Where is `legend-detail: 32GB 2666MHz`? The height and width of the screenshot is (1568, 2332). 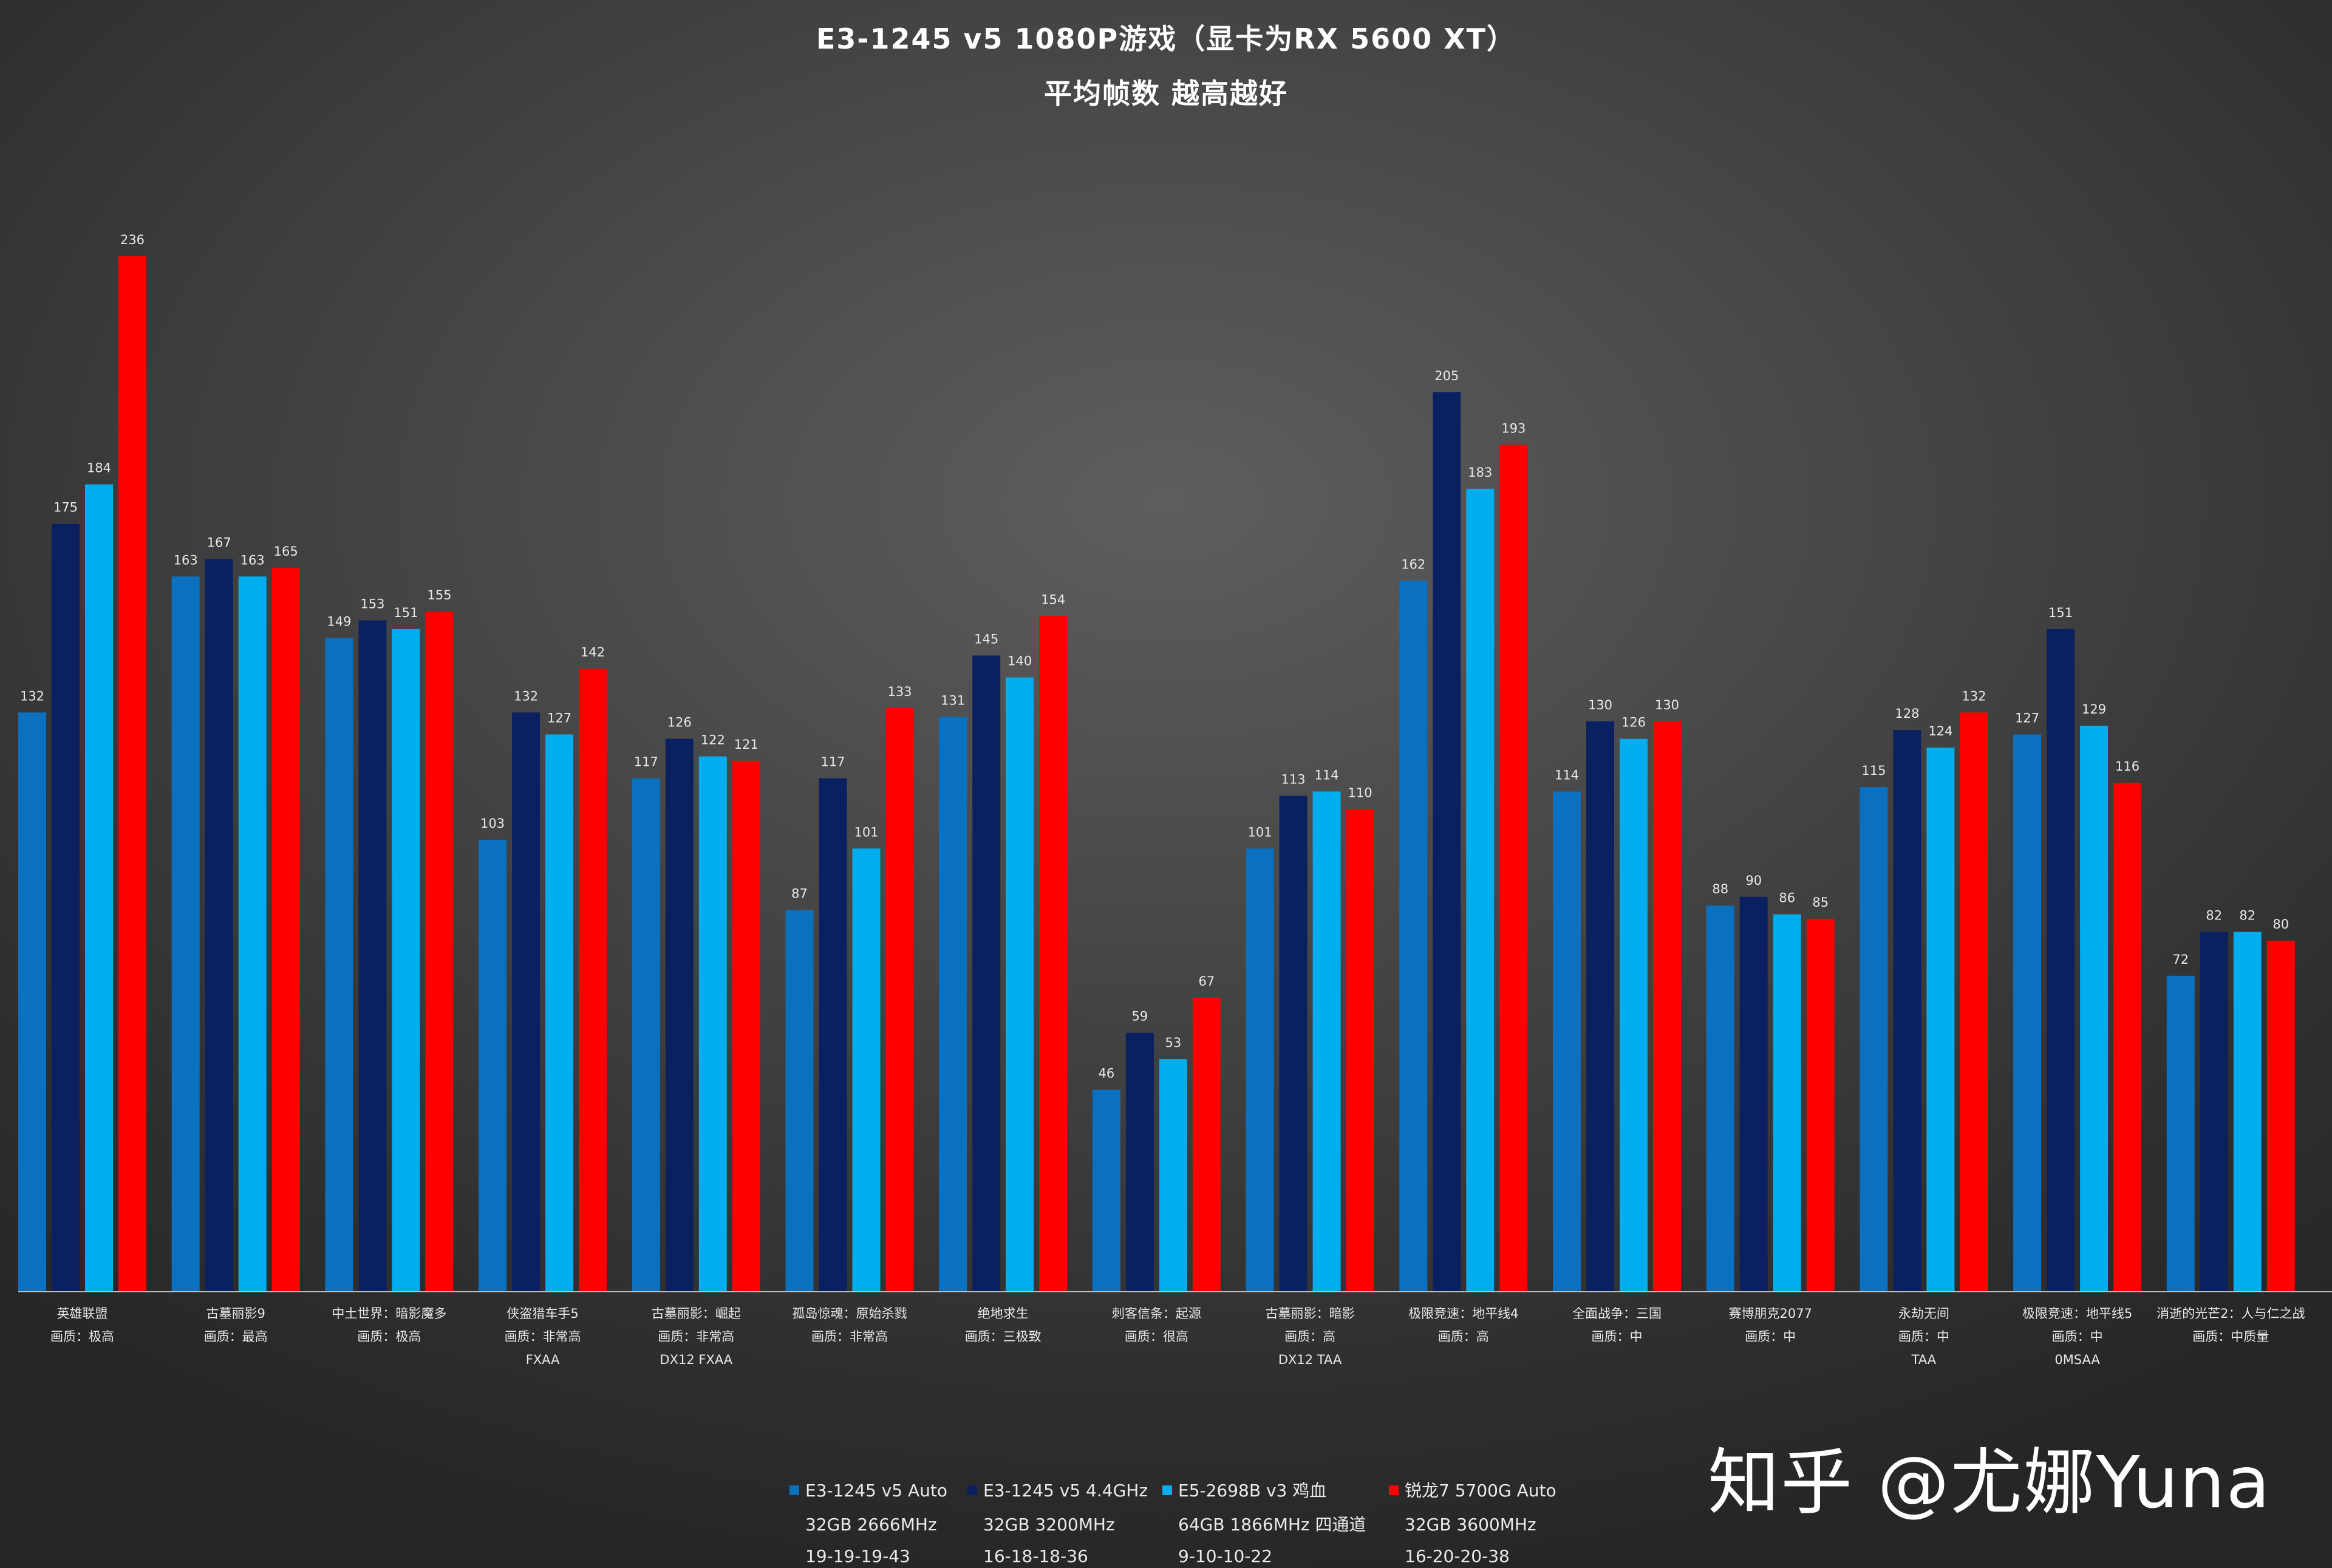 legend-detail: 32GB 2666MHz is located at coordinates (871, 1525).